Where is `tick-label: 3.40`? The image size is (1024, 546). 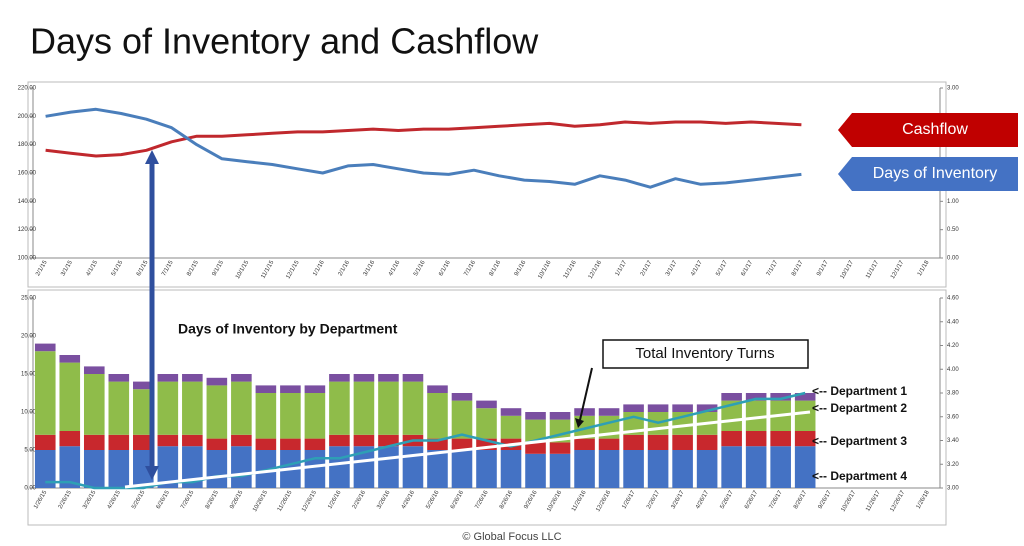 tick-label: 3.40 is located at coordinates (953, 441).